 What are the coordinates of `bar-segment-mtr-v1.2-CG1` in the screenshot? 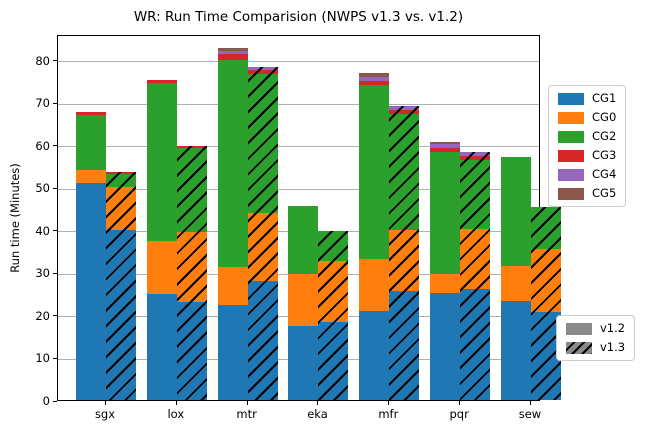 It's located at (232, 352).